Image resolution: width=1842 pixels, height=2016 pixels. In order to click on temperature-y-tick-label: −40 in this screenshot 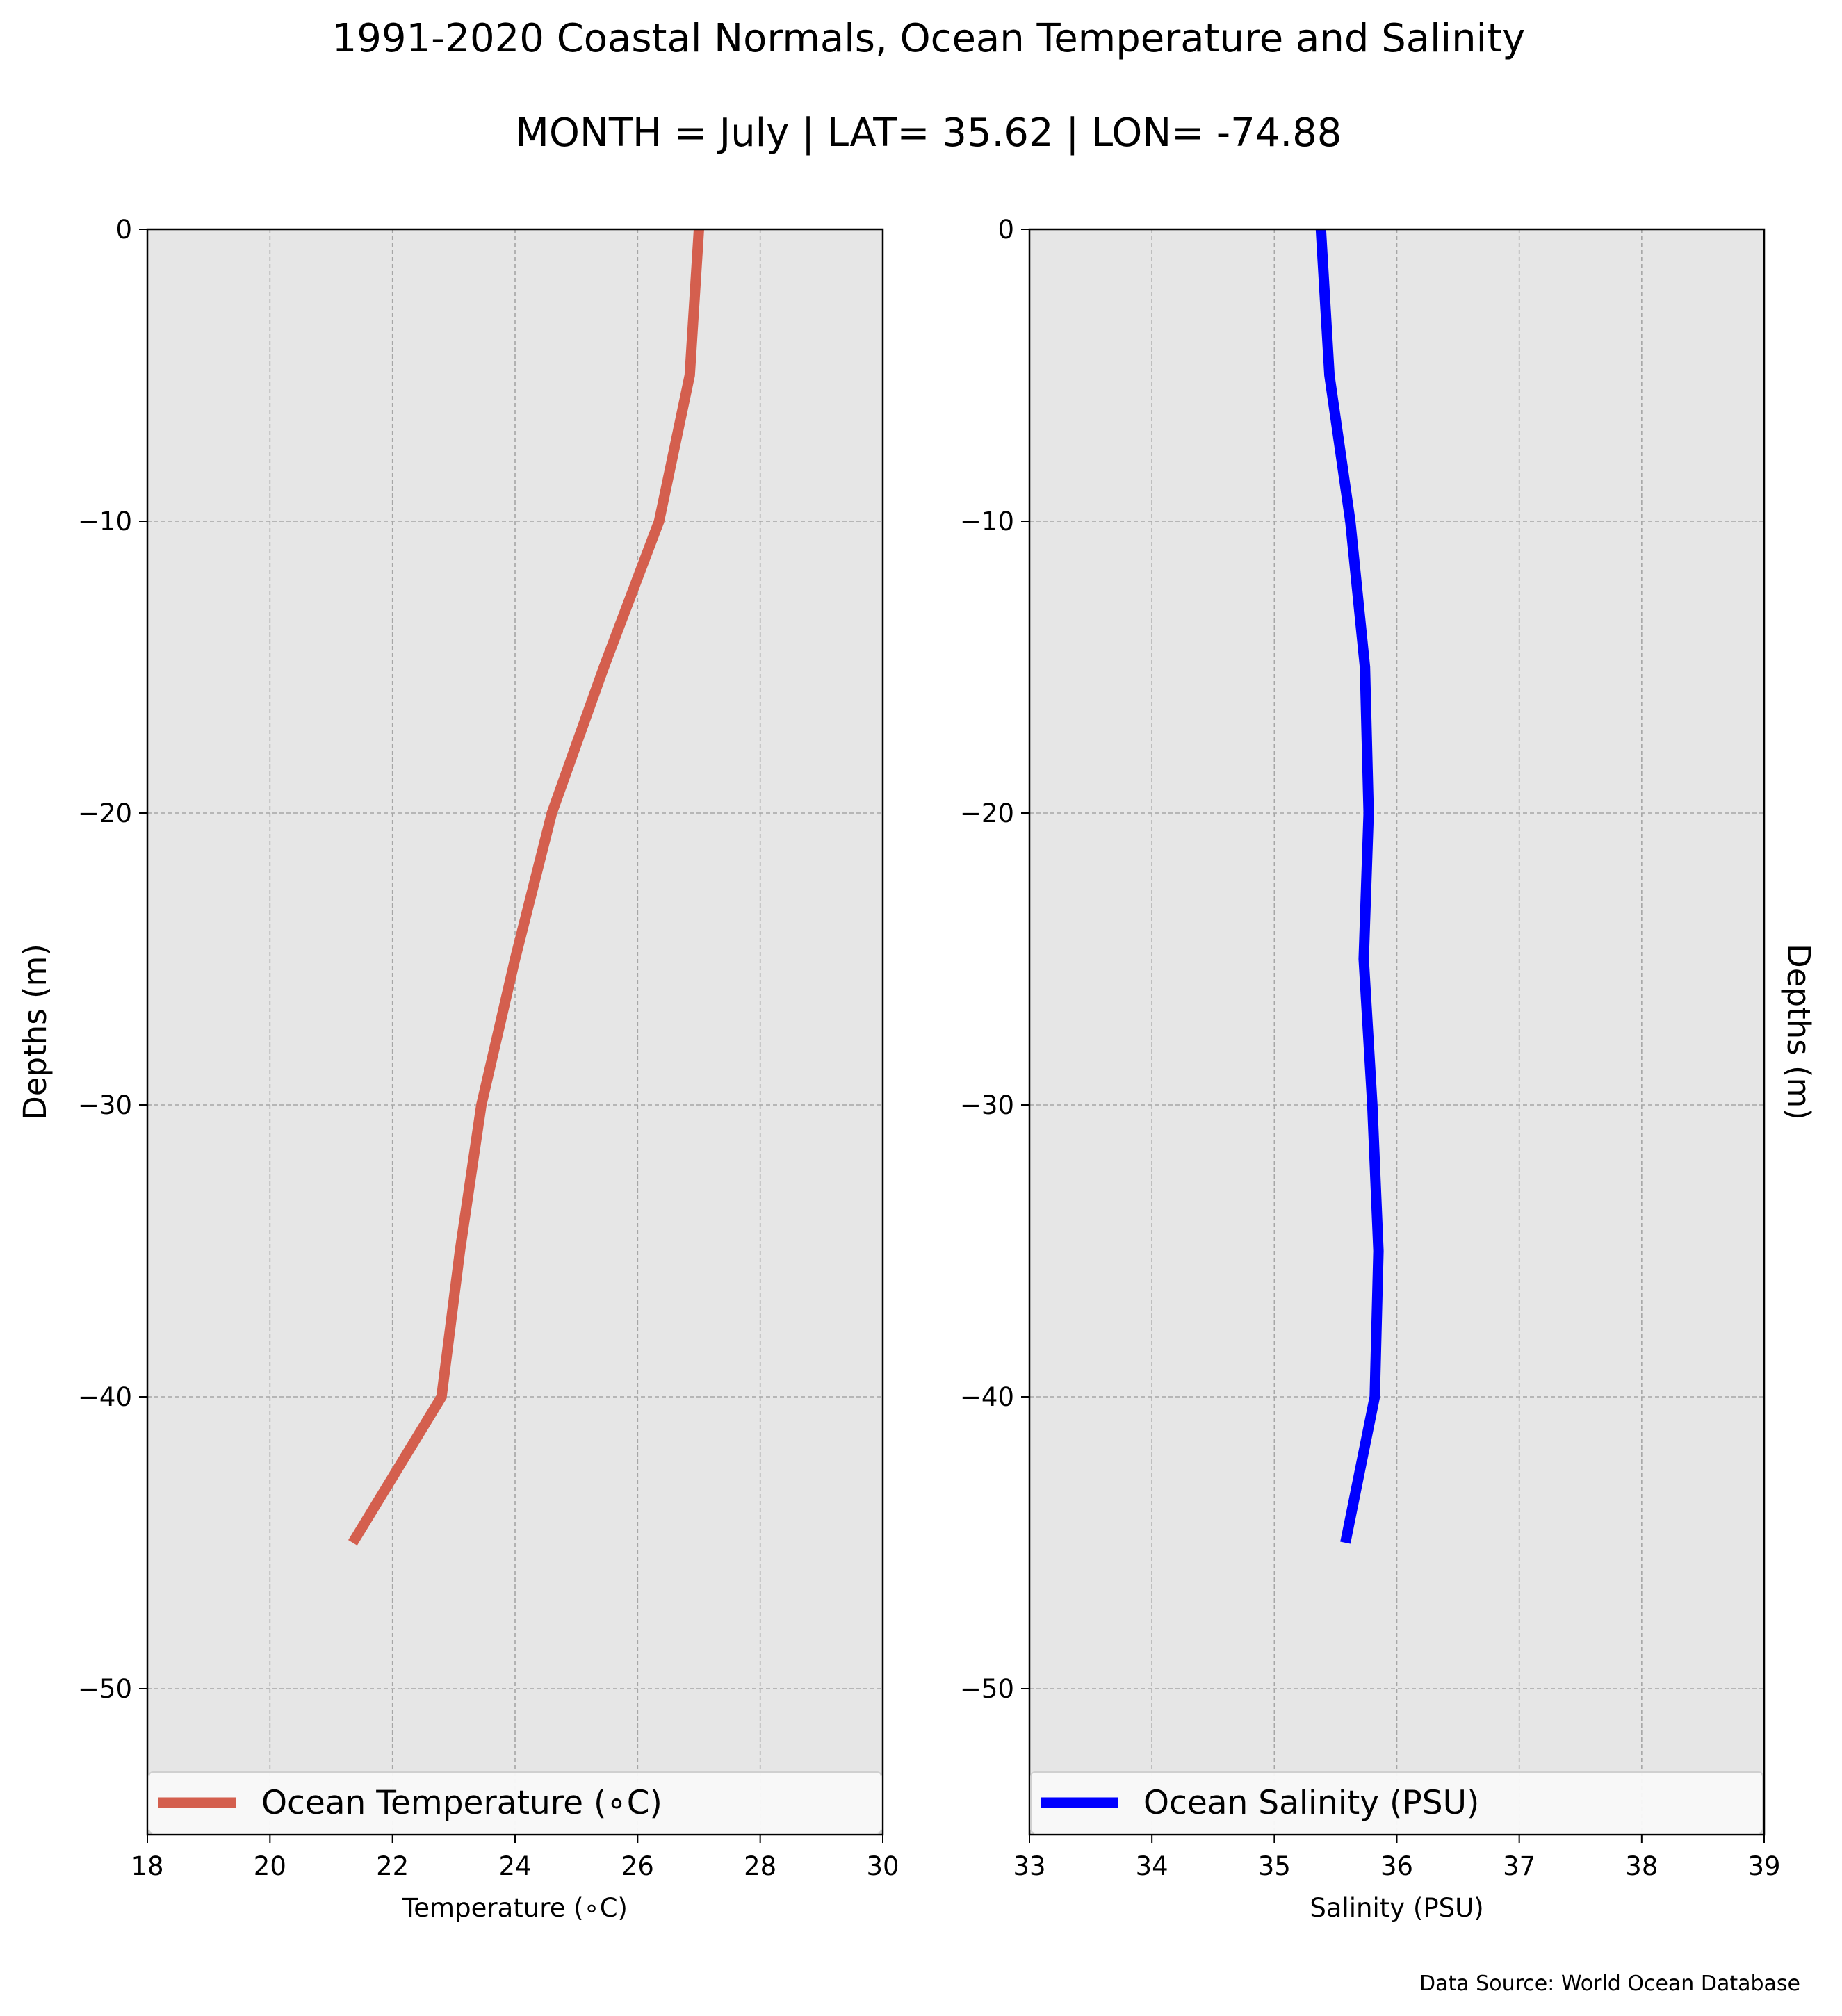, I will do `click(105, 1397)`.